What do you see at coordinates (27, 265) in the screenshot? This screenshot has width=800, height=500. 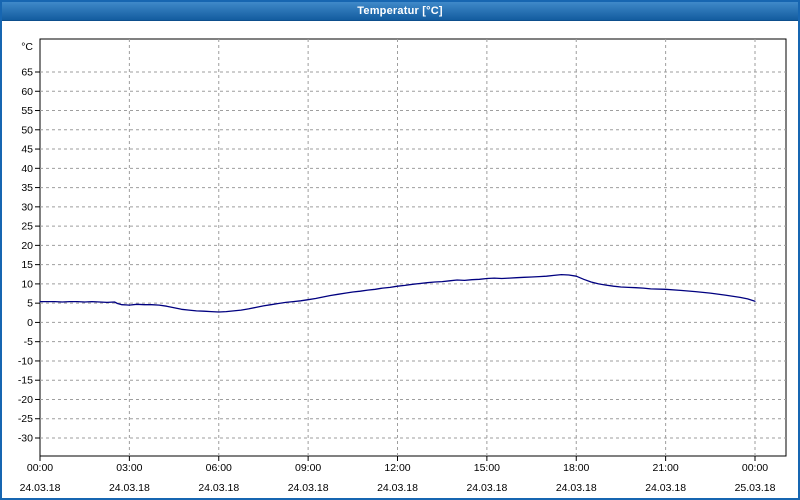 I see `y-tick-label: 15` at bounding box center [27, 265].